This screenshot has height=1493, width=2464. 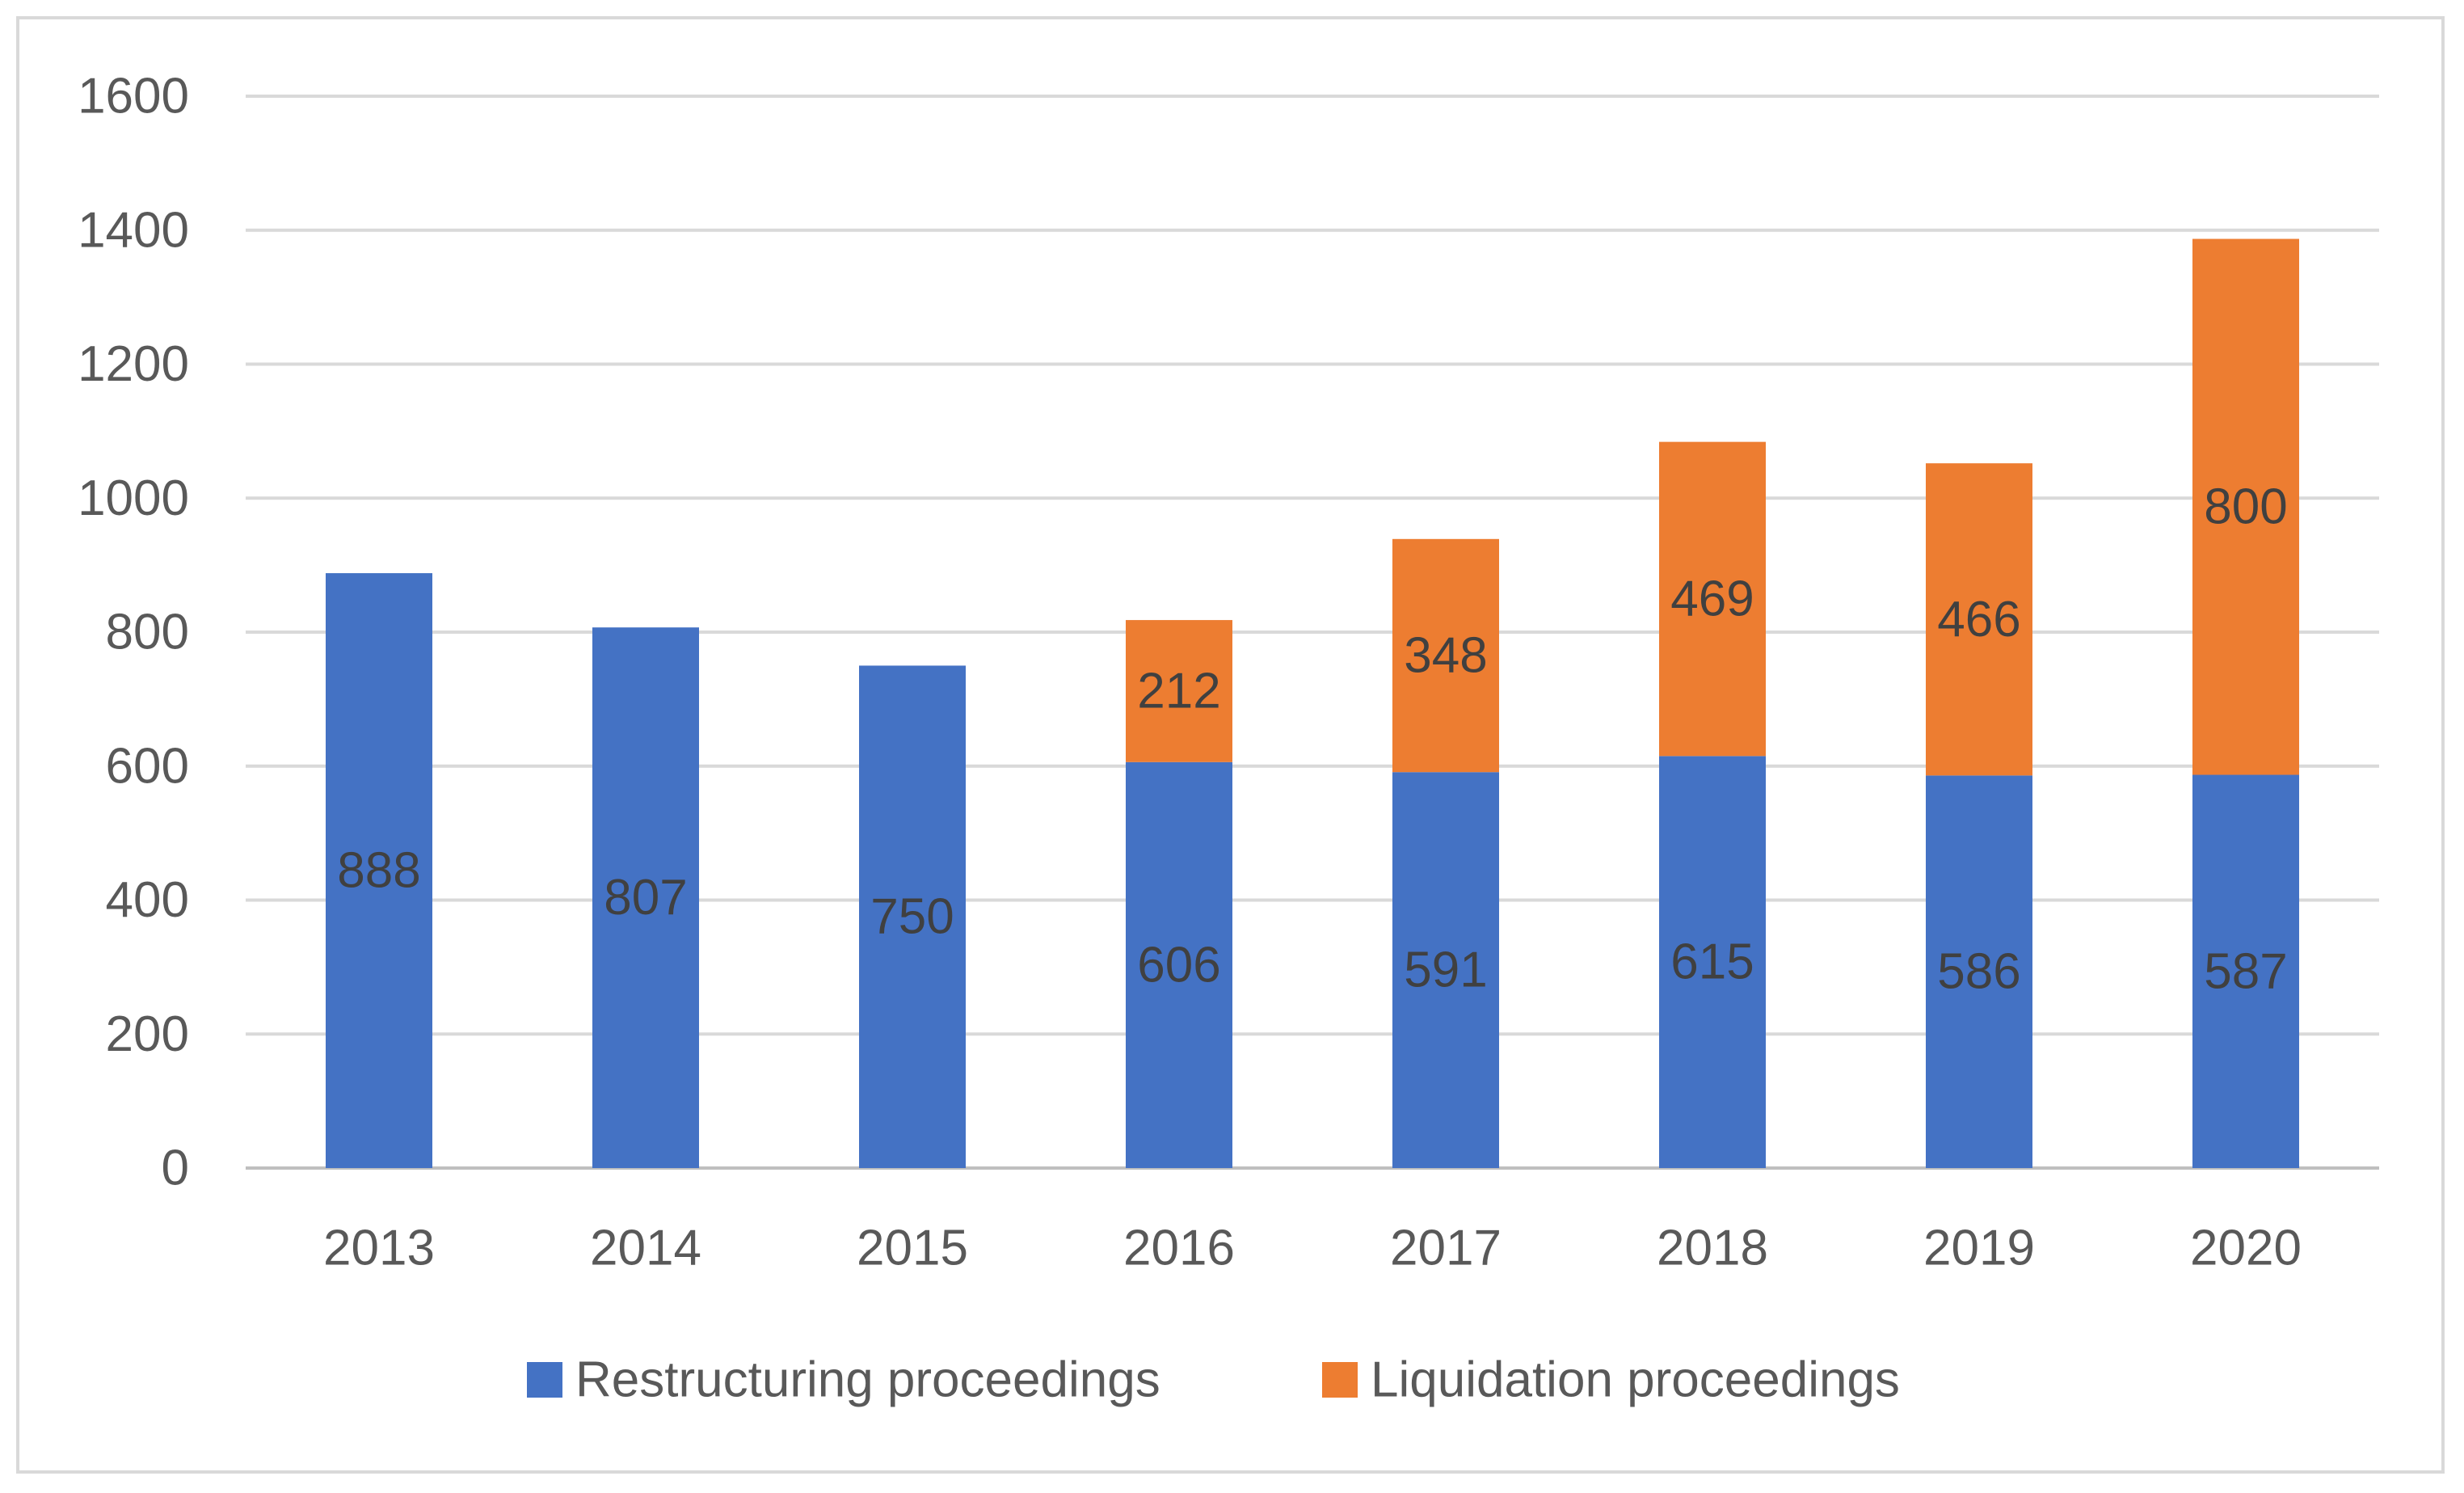 I want to click on legend-swatch-liquidation, so click(x=1340, y=1380).